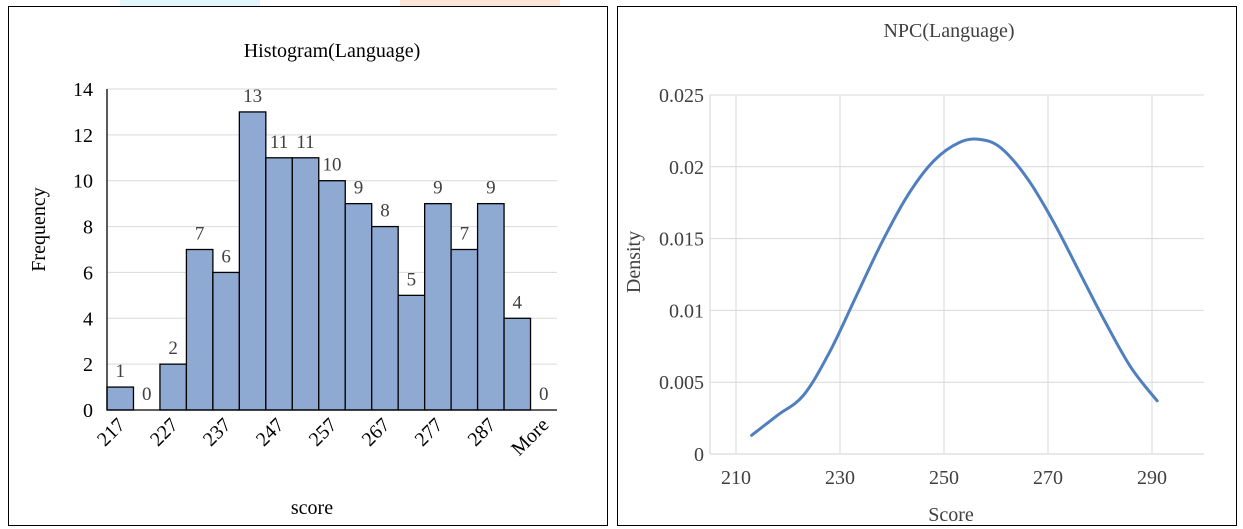 The image size is (1243, 529). Describe the element at coordinates (1152, 478) in the screenshot. I see `x-tick-label: 290` at that location.